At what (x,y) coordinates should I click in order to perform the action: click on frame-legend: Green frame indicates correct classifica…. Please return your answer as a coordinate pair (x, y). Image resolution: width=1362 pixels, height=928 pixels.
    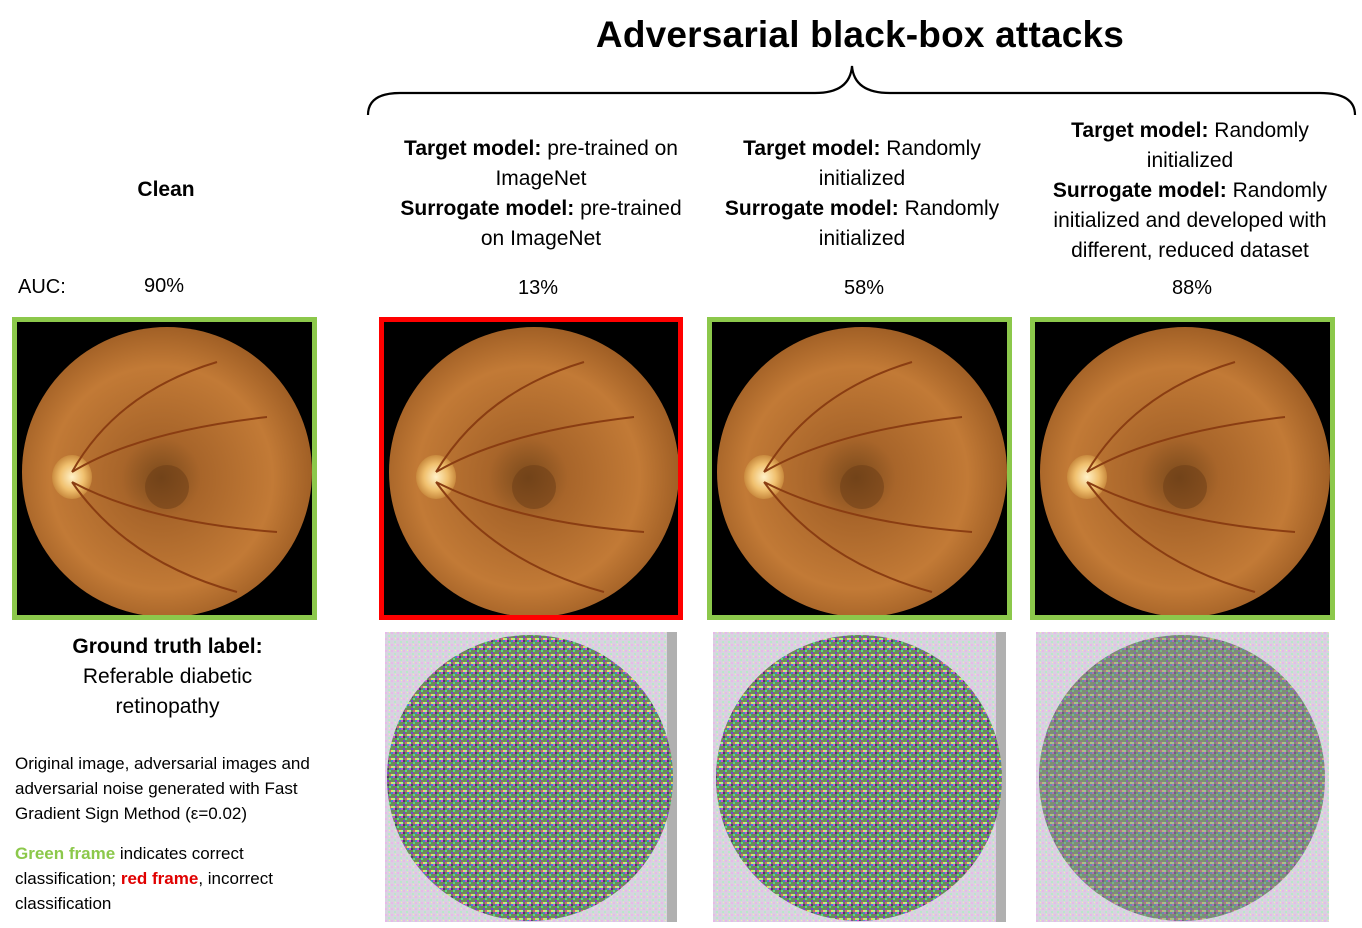
    Looking at the image, I should click on (180, 878).